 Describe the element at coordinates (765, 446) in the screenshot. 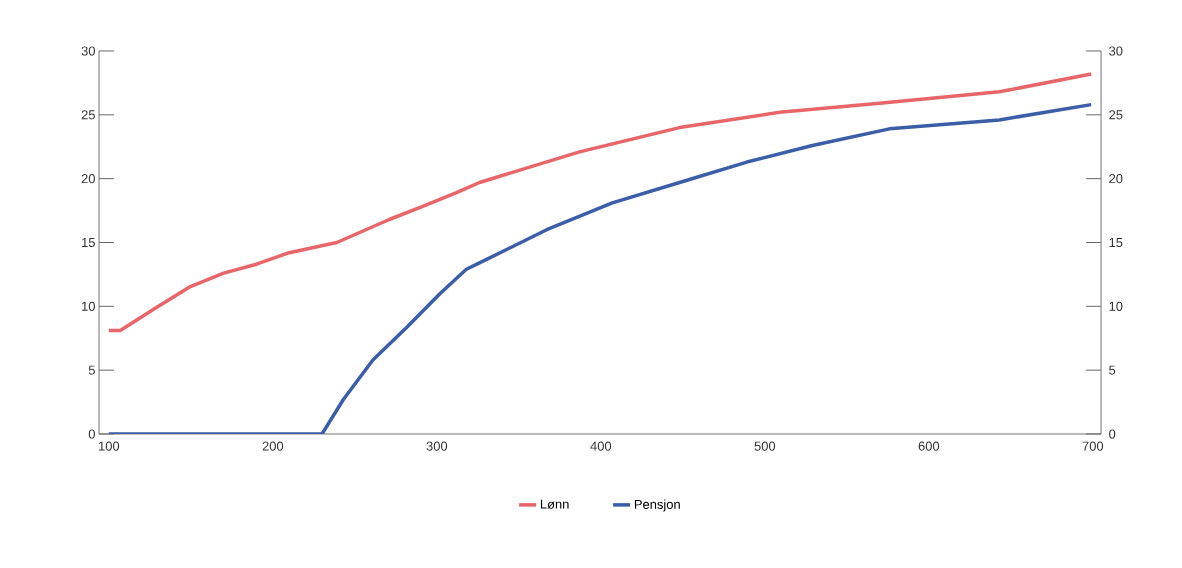

I see `x-tick-label: 500` at that location.